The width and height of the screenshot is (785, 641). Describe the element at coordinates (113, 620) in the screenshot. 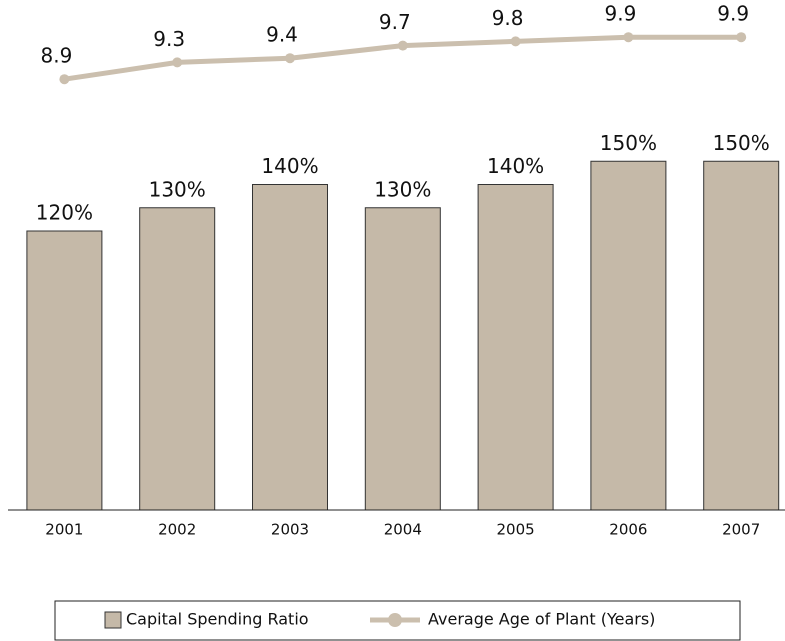

I see `legend-swatch` at that location.